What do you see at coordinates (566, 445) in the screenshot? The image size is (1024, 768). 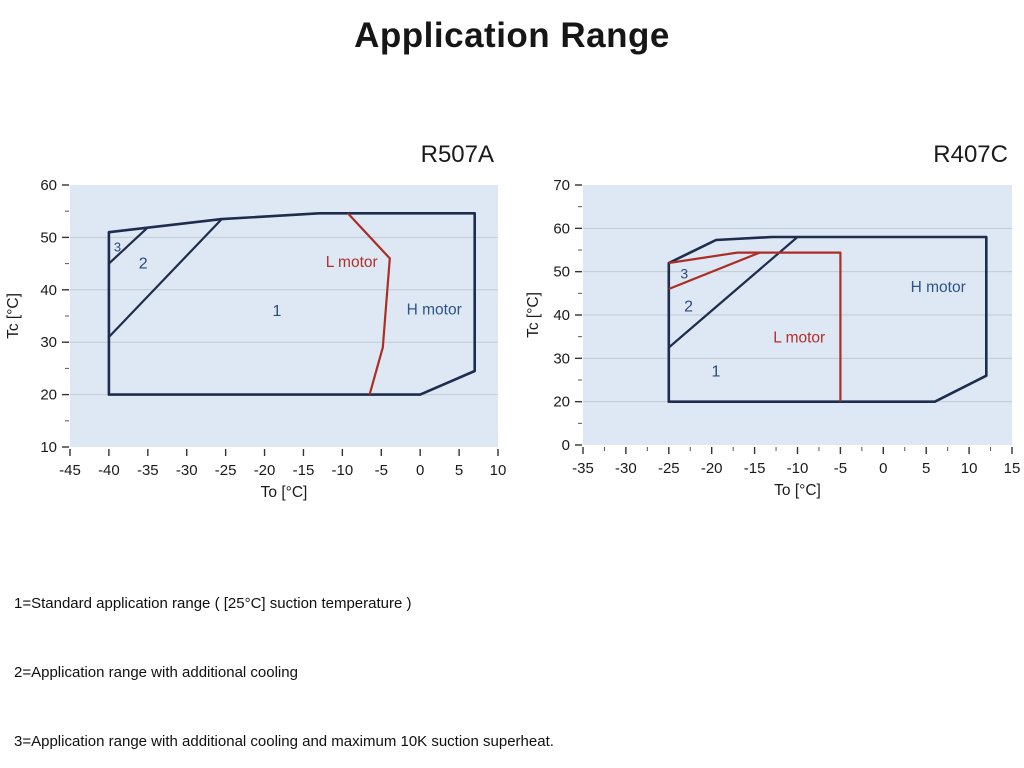 I see `y-tick-label: 0` at bounding box center [566, 445].